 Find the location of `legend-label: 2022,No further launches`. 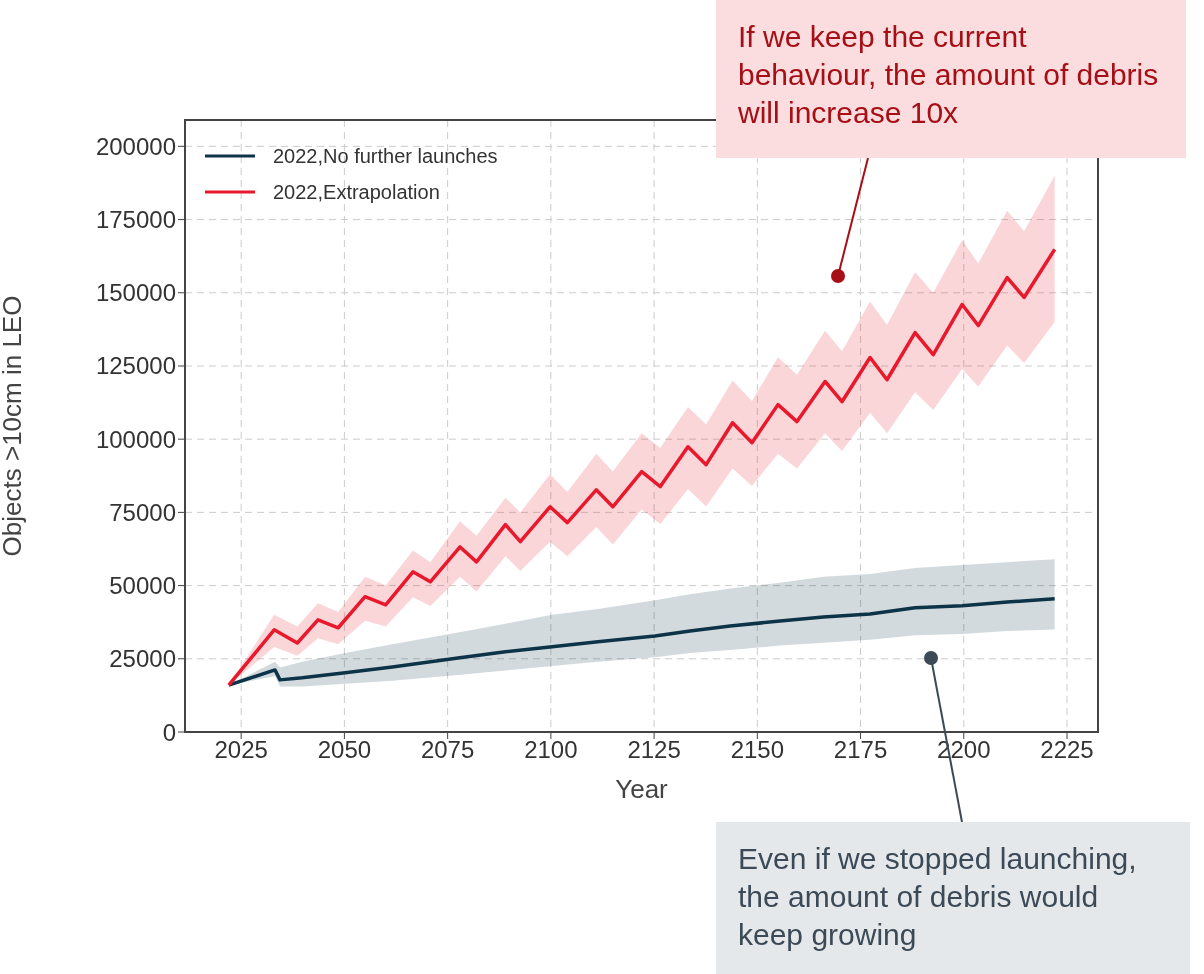

legend-label: 2022,No further launches is located at coordinates (385, 156).